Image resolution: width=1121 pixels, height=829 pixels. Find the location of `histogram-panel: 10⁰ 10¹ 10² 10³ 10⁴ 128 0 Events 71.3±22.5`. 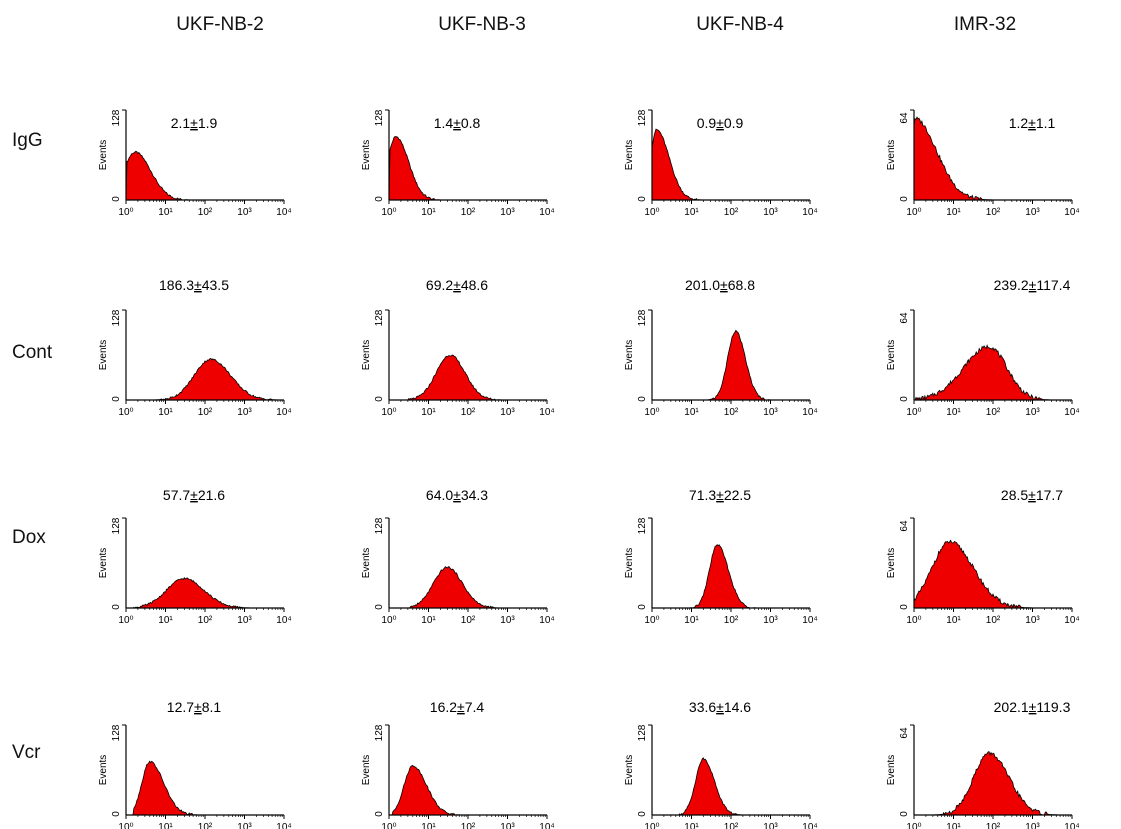

histogram-panel: 10⁰ 10¹ 10² 10³ 10⁴ 128 0 Events 71.3±22.5 is located at coordinates (721, 556).